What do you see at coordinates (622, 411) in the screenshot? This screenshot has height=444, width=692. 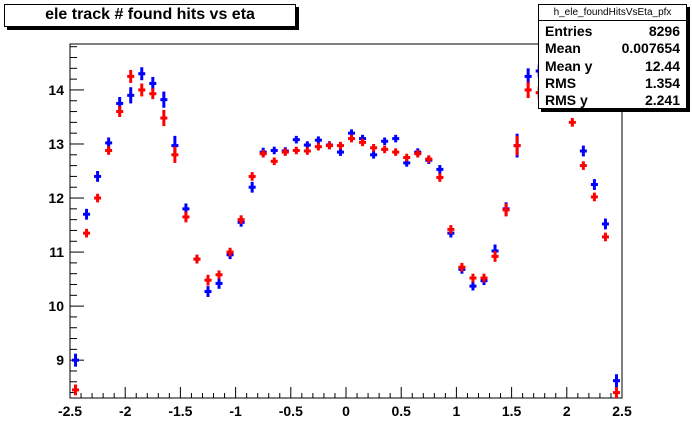 I see `x-tick-label: 2.5` at bounding box center [622, 411].